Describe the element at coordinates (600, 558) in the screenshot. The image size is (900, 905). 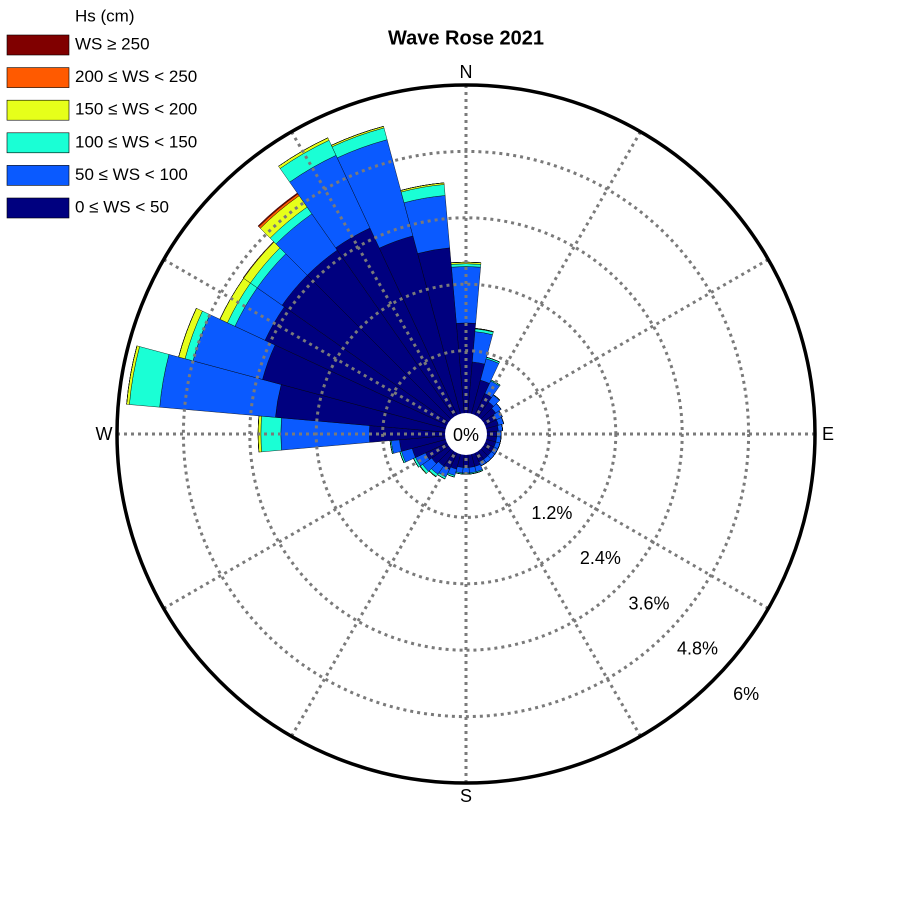
I see `r-tick-label: 2.4%` at that location.